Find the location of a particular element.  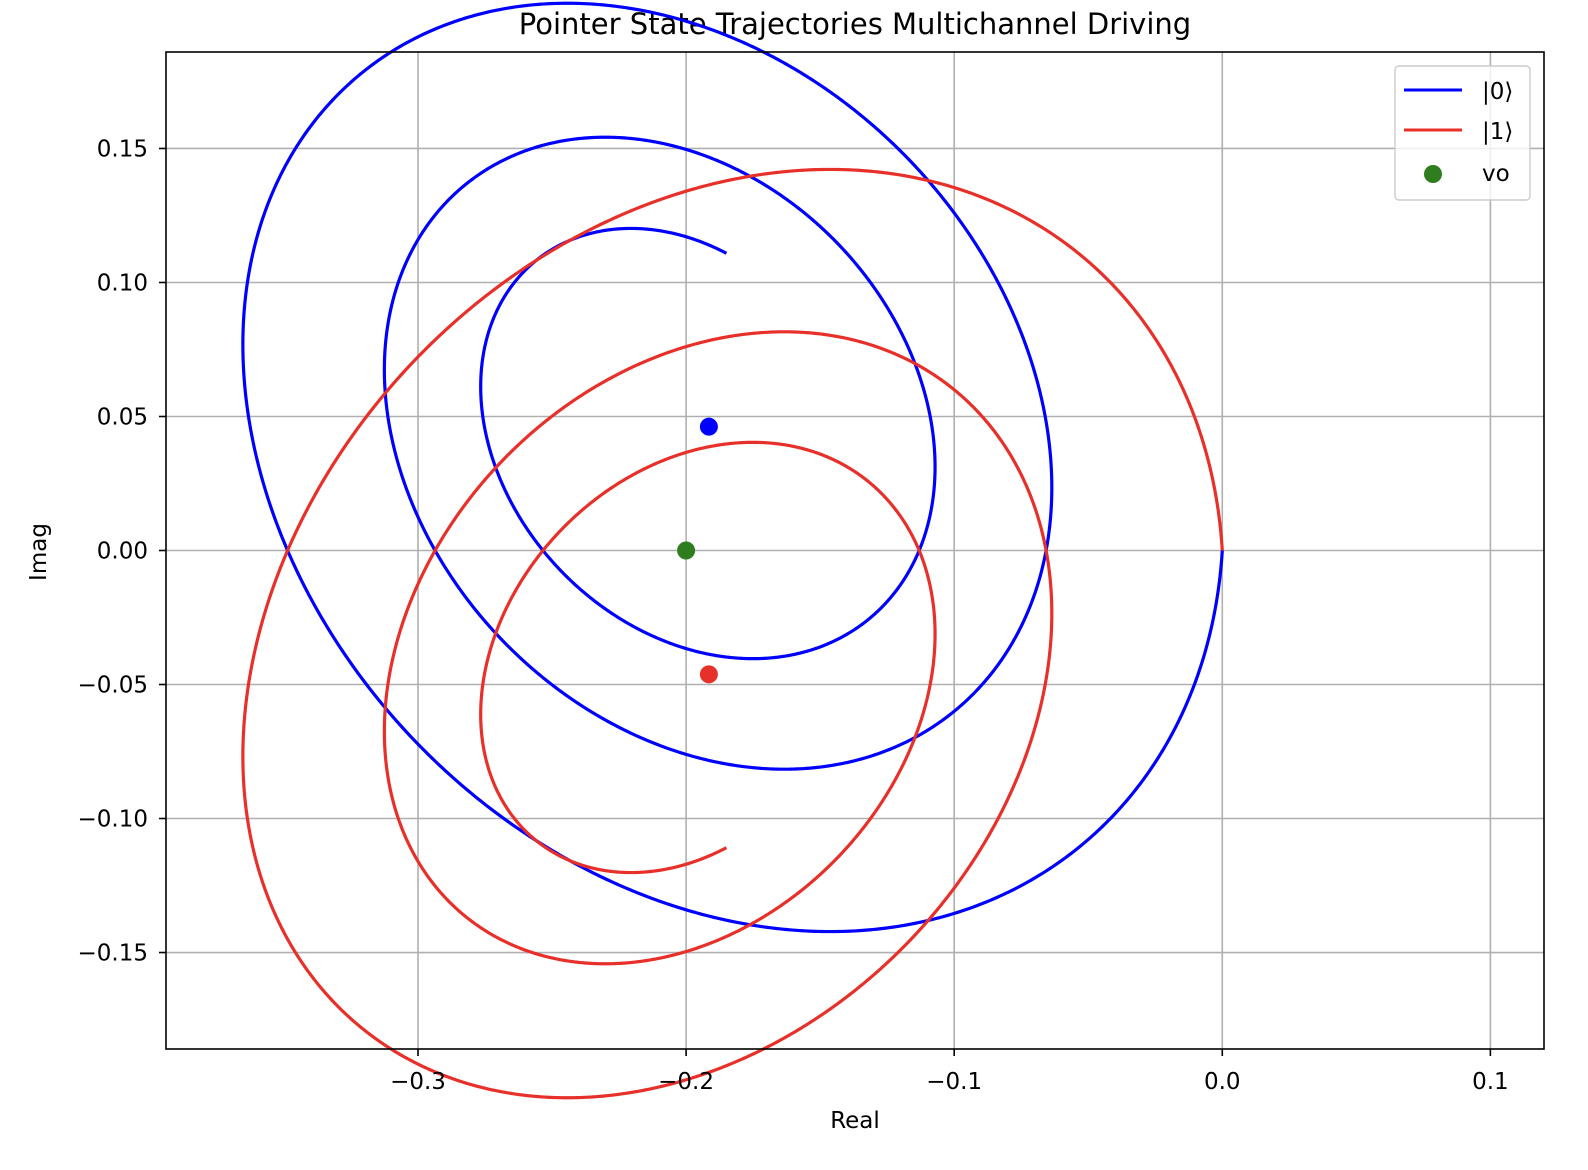

x-tick-label: 0.0 is located at coordinates (1222, 1082).